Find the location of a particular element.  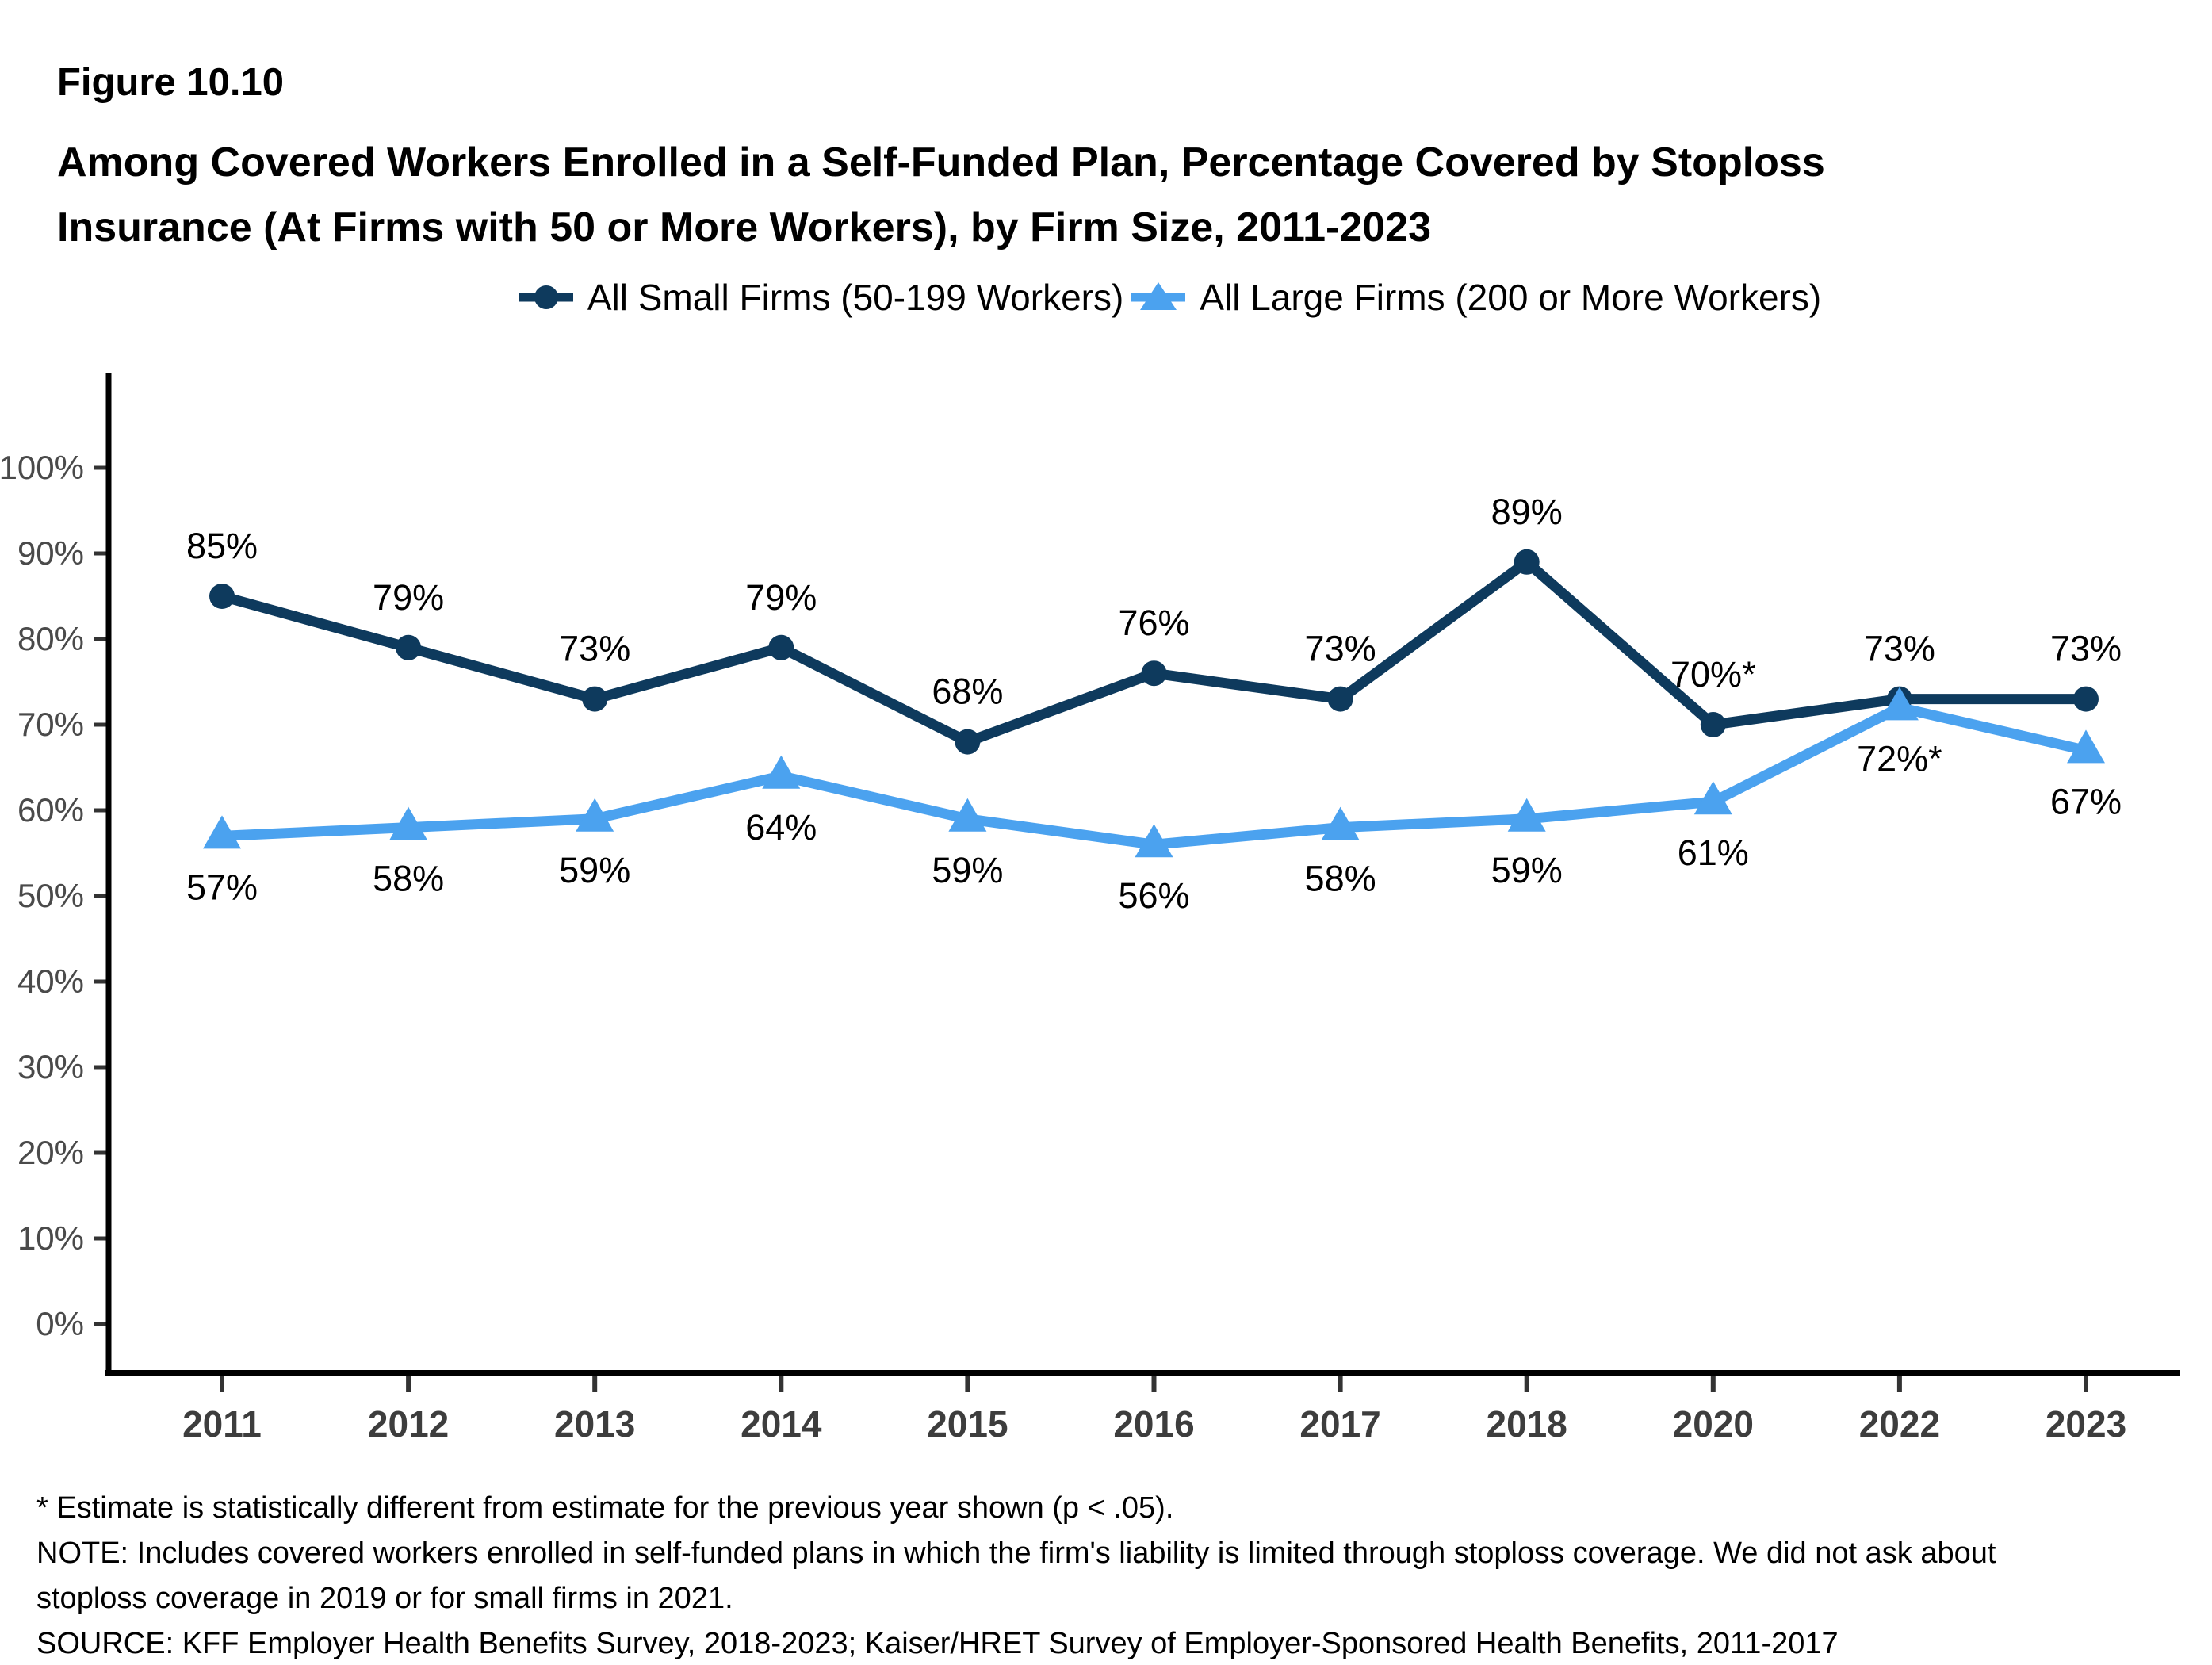

data-point-label: 61% is located at coordinates (1713, 852).